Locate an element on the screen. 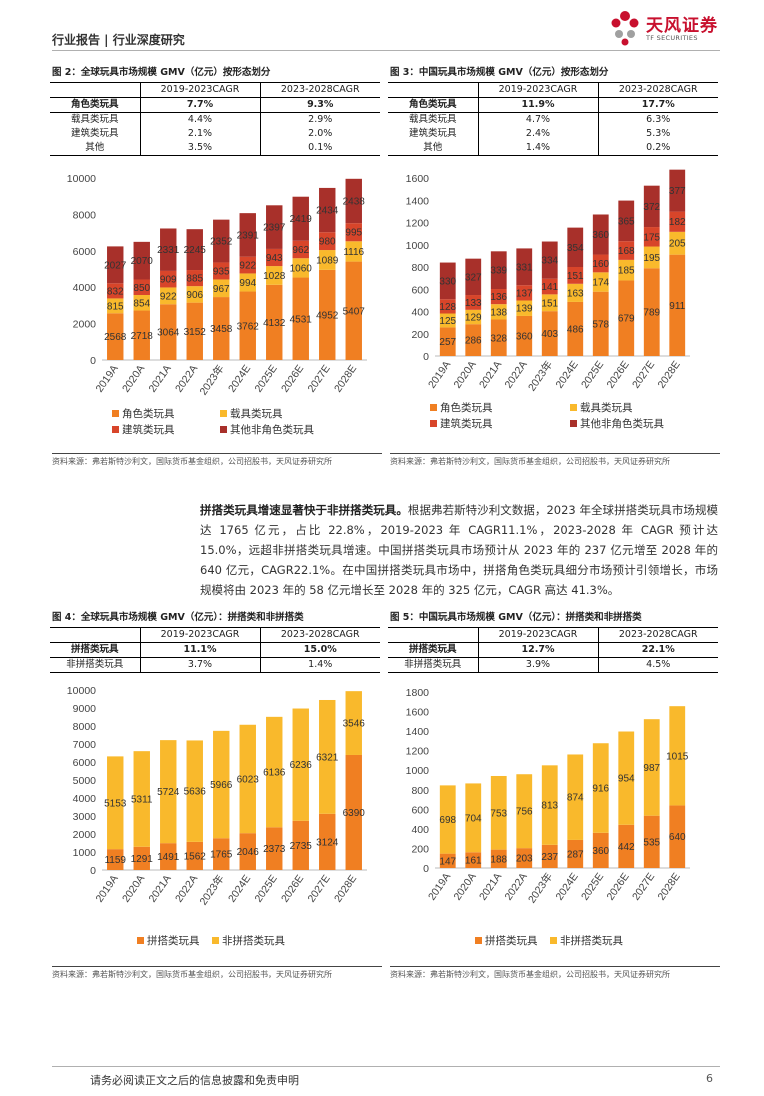  table-cell: 非拼搭类玩具 is located at coordinates (95, 665).